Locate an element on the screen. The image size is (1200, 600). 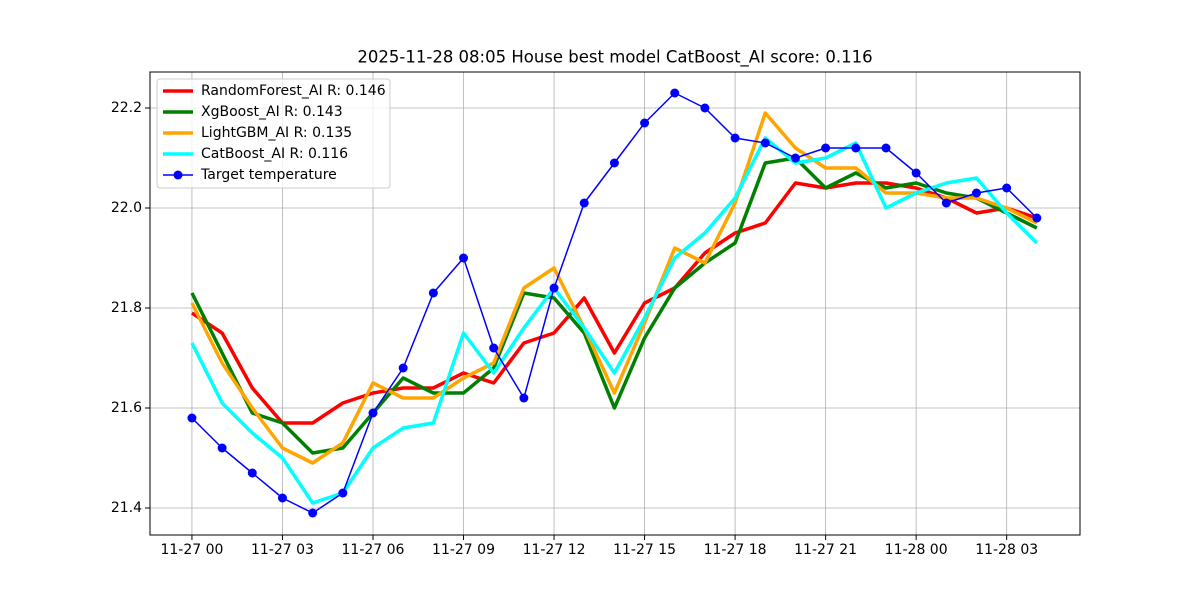
x-tick-label: 11-27 03 is located at coordinates (282, 550).